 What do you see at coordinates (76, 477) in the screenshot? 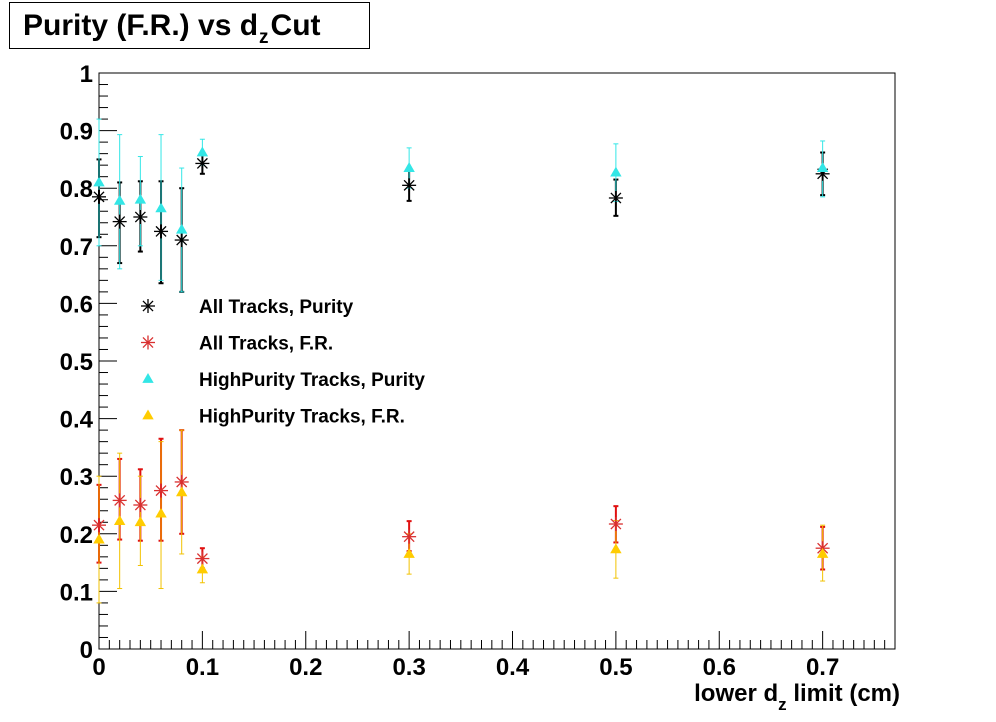
I see `y-tick-label: 0.3` at bounding box center [76, 477].